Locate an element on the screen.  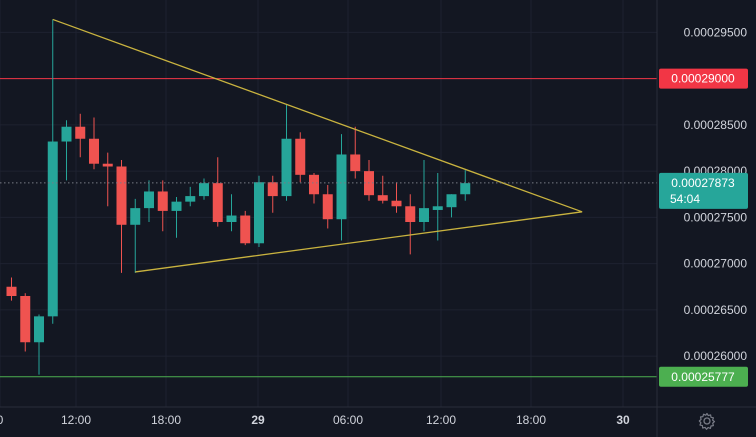
time-tick-label: 29 is located at coordinates (258, 420).